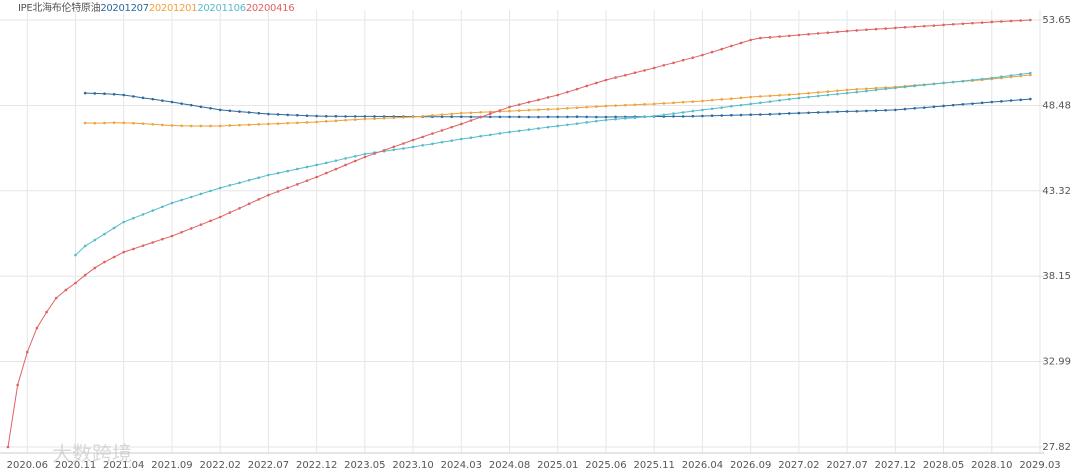 Image resolution: width=1080 pixels, height=473 pixels. Describe the element at coordinates (221, 8) in the screenshot. I see `legend-entry: 20201106` at that location.